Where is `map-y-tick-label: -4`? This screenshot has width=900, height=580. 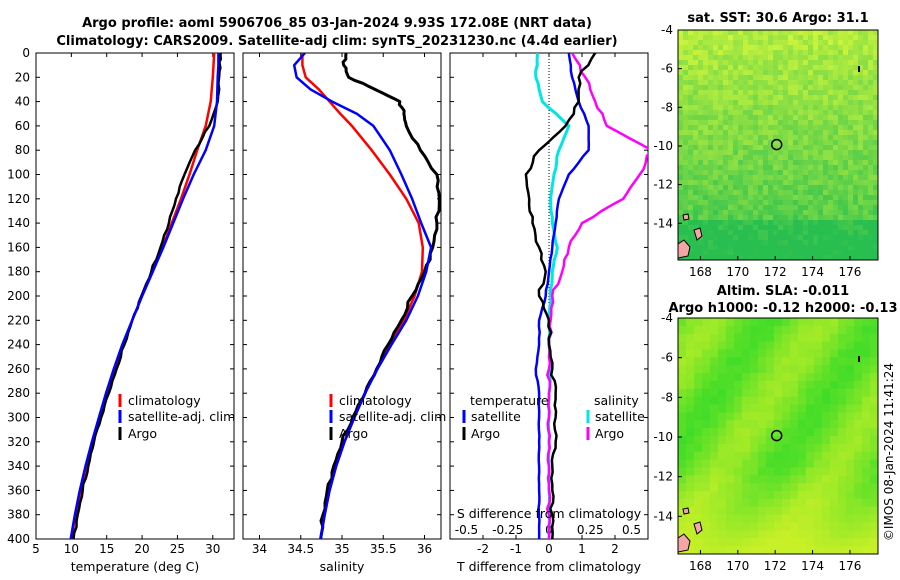 map-y-tick-label: -4 is located at coordinates (667, 318).